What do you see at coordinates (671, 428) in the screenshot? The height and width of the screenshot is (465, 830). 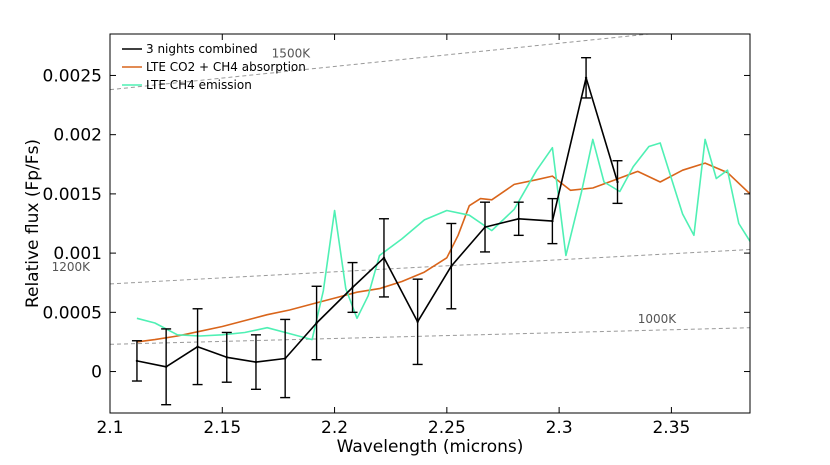 I see `x-tick-label: 2.35` at bounding box center [671, 428].